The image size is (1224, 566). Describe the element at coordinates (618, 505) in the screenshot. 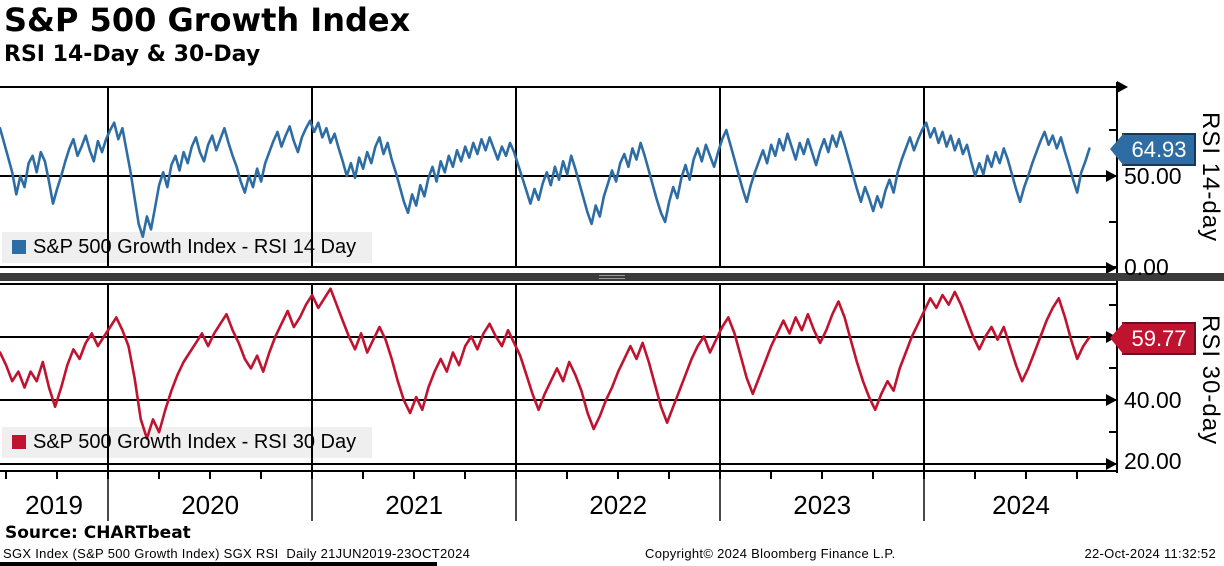

I see `x-axis-year-2022: 2022` at that location.